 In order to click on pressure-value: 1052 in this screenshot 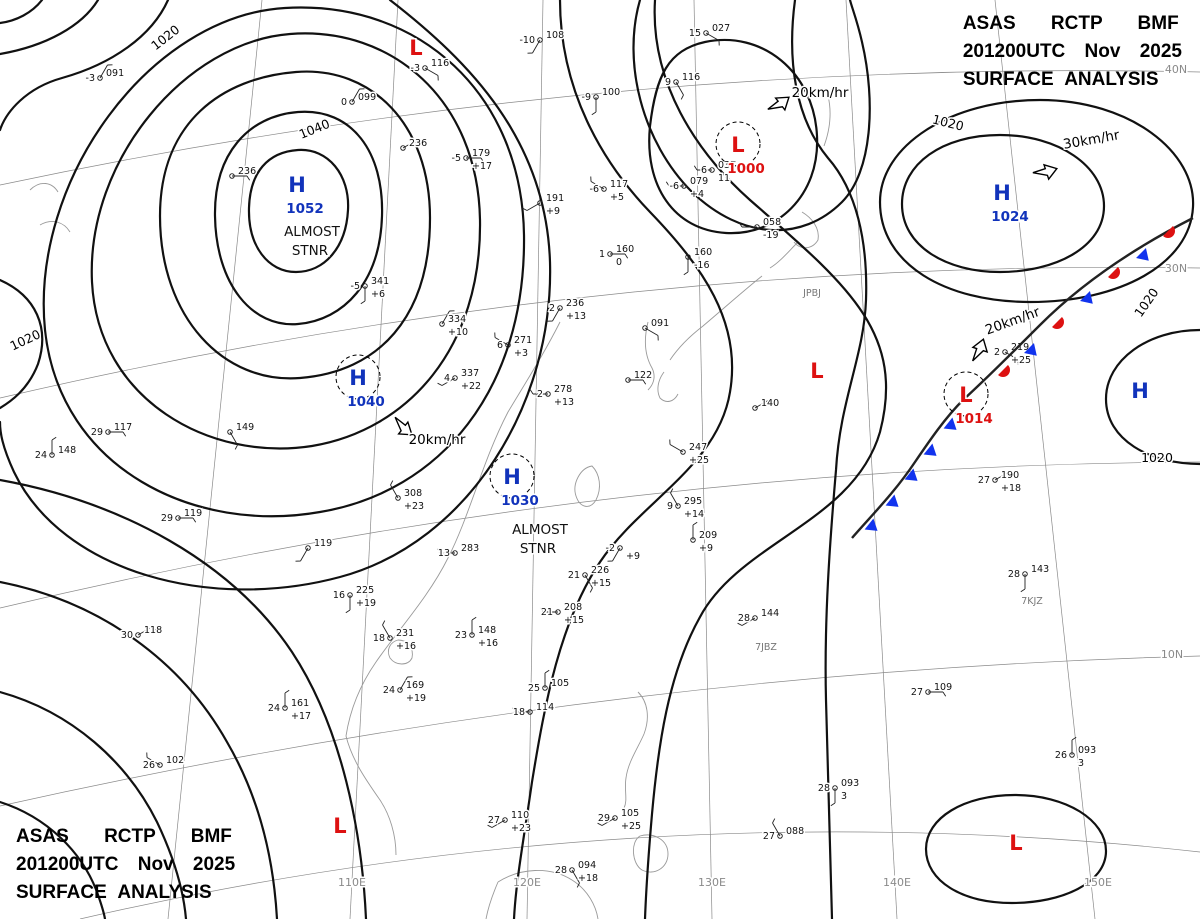, I will do `click(305, 209)`.